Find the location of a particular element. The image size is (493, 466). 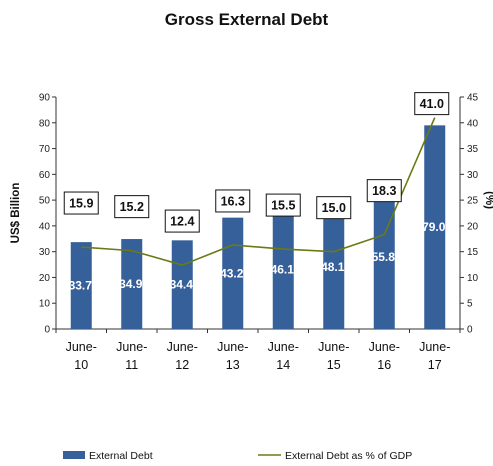

pct-label: 15.5 is located at coordinates (283, 205).